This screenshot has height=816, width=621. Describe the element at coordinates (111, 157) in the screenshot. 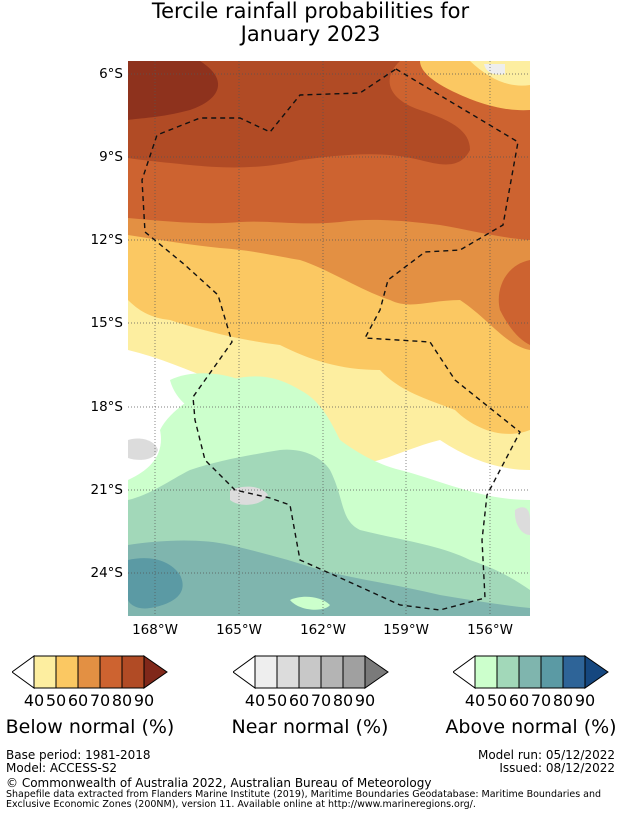

I see `lat-label-9s: 9°S` at that location.